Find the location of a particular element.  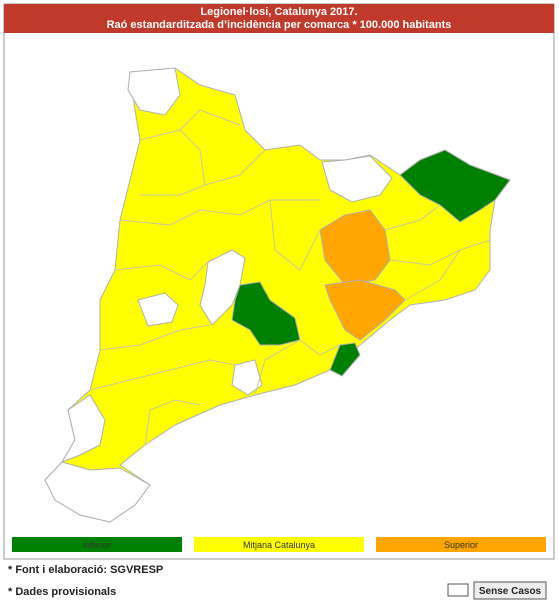

legend-label: Superior is located at coordinates (461, 545).